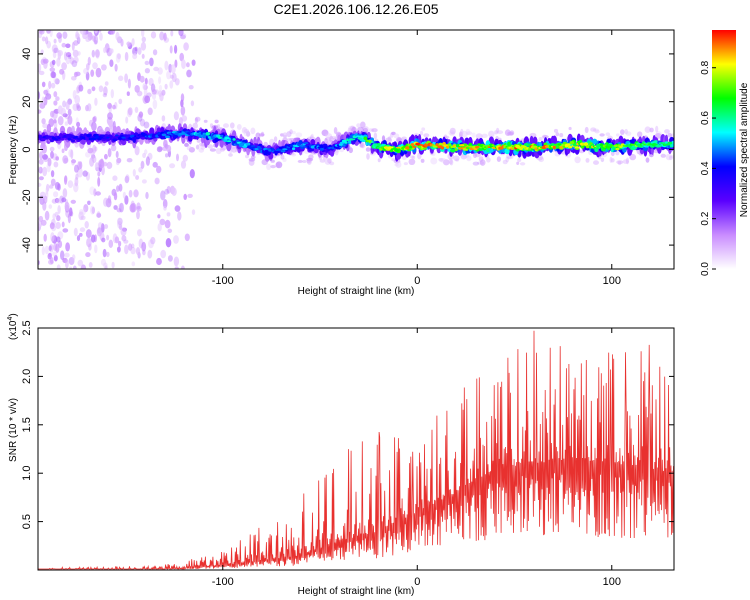 This screenshot has width=750, height=600. I want to click on colorbar-bar, so click(724, 149).